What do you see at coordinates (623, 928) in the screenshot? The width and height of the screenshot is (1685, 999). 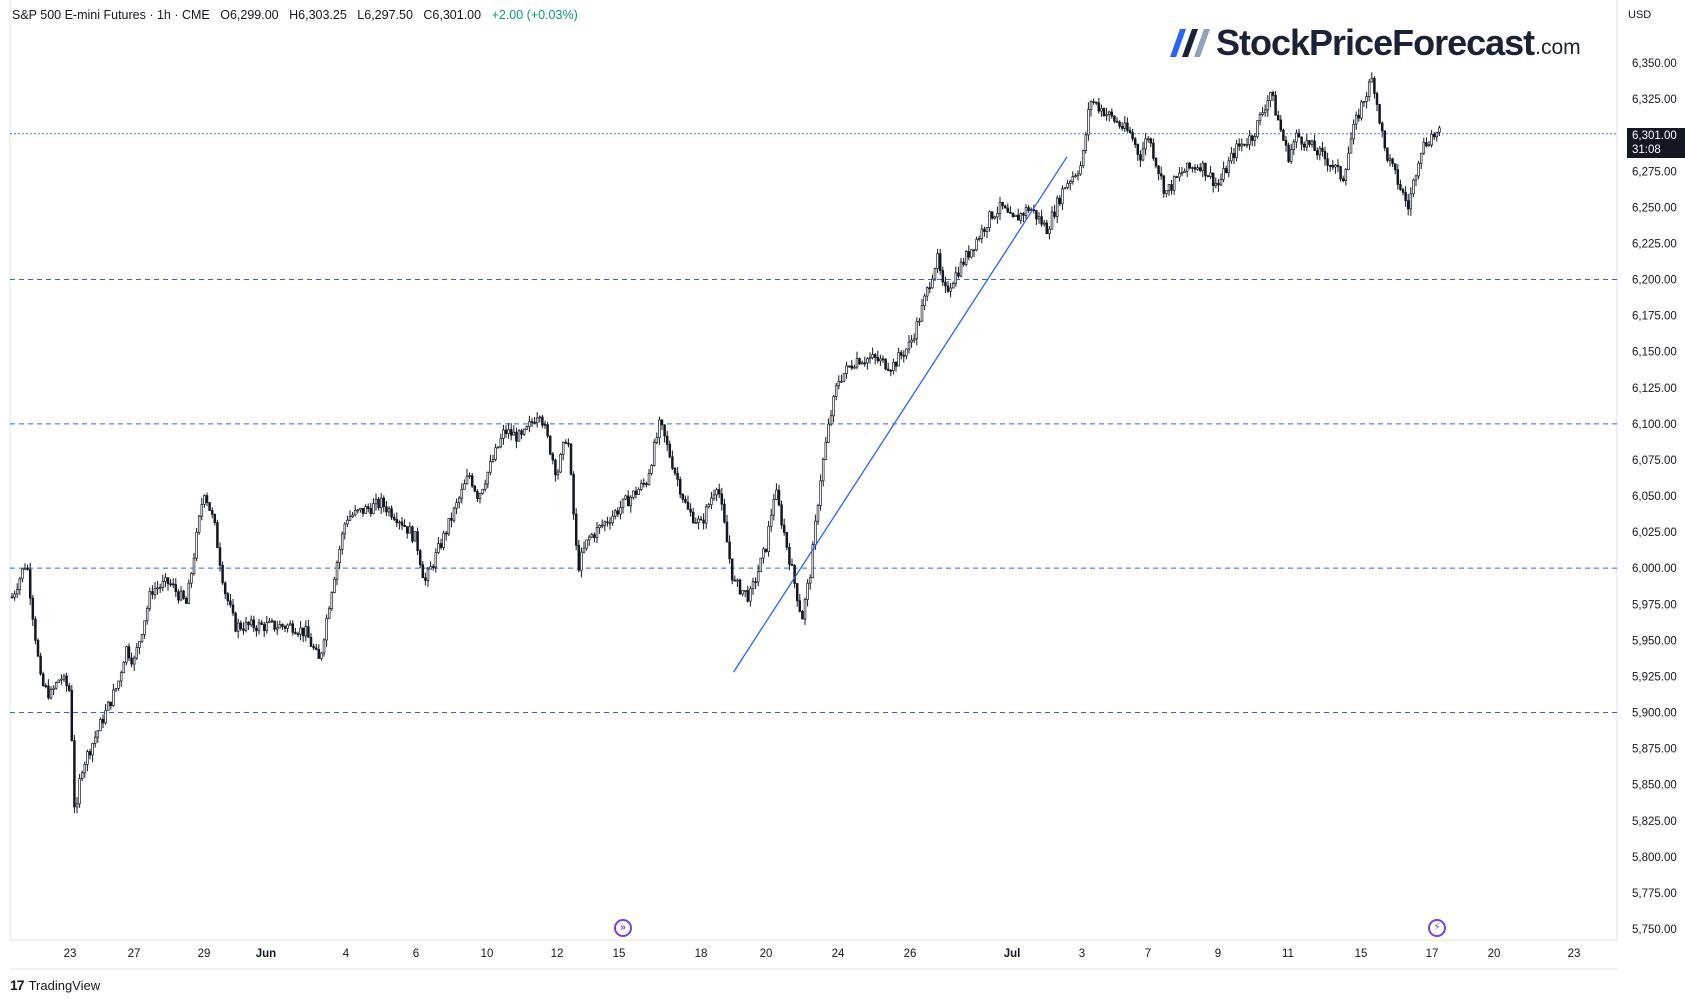 I see `economic-event-icon: »` at bounding box center [623, 928].